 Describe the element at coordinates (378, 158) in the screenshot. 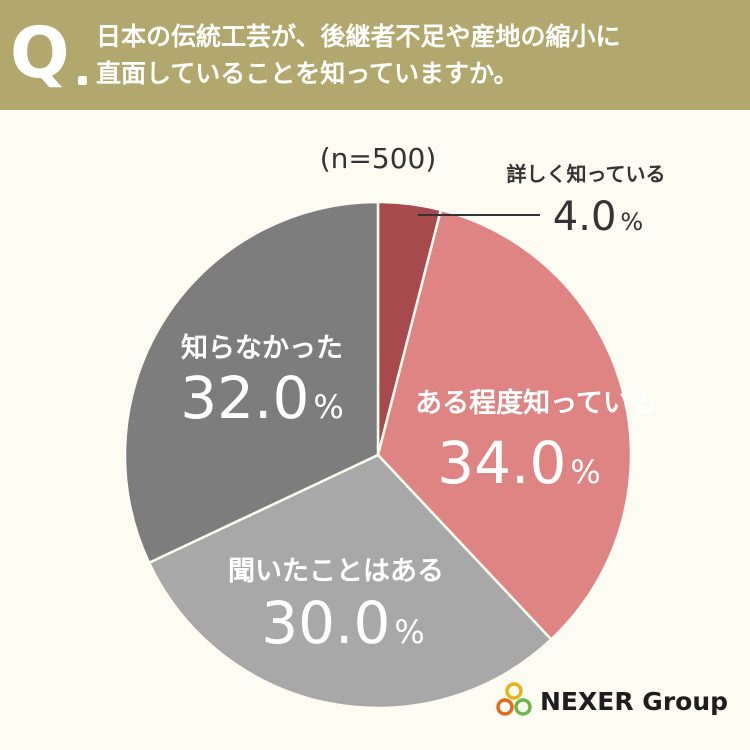

I see `sample-size-label: (n=500)` at that location.